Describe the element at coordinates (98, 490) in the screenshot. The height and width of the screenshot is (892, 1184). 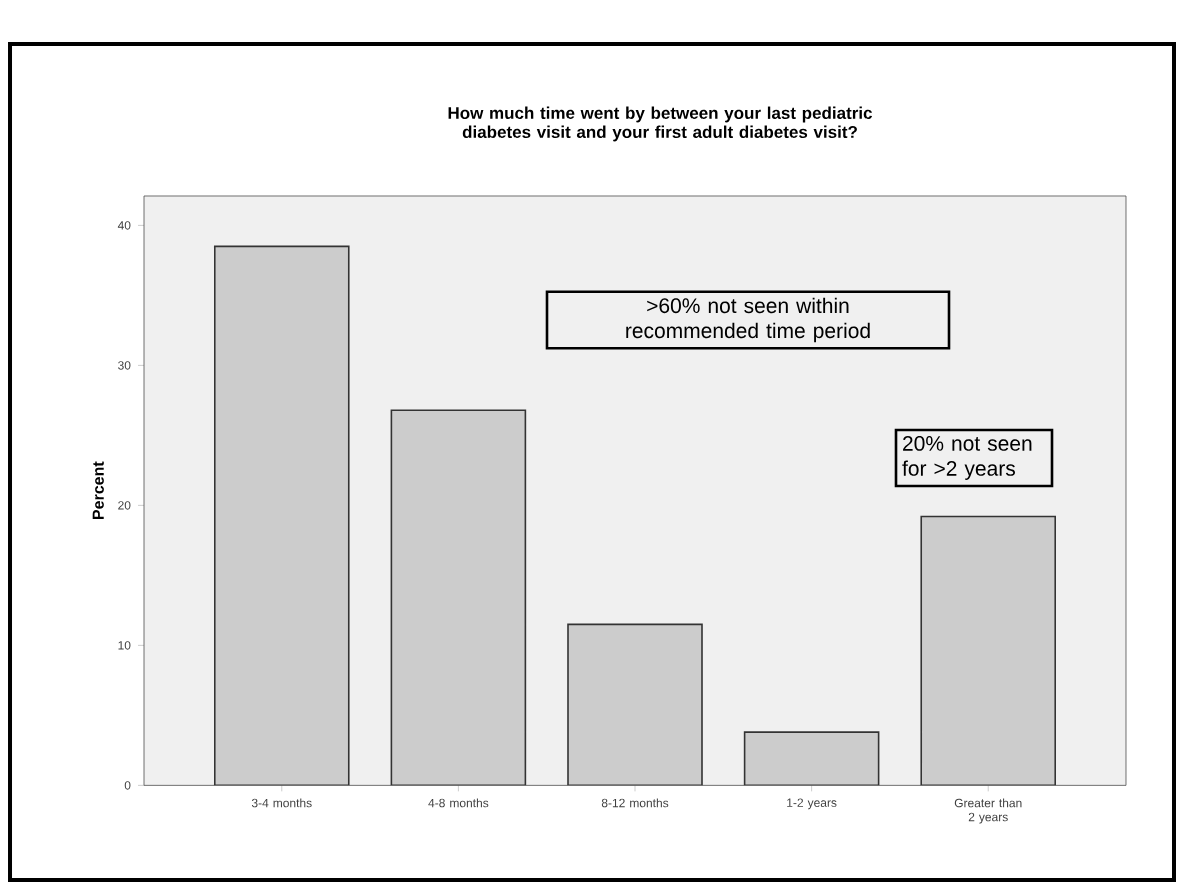
I see `y-axis-title: Percent` at that location.